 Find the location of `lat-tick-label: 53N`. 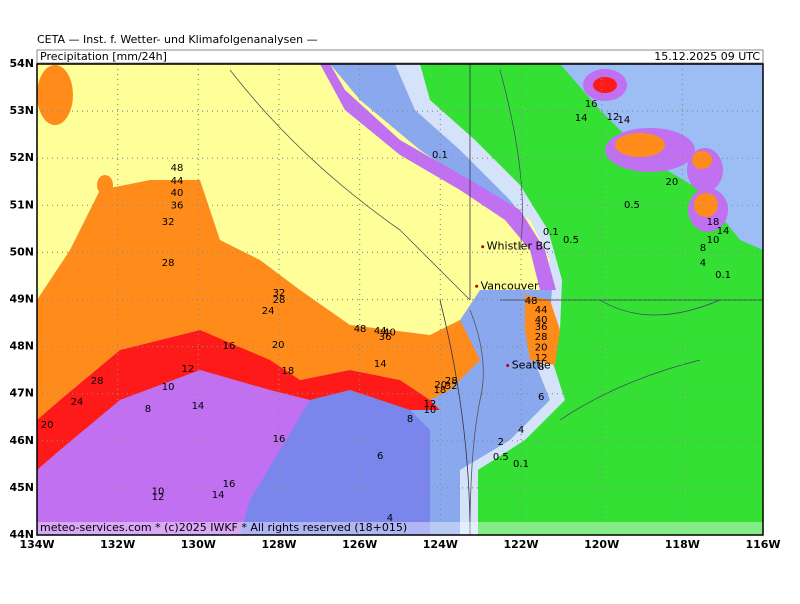

lat-tick-label: 53N is located at coordinates (21, 110).